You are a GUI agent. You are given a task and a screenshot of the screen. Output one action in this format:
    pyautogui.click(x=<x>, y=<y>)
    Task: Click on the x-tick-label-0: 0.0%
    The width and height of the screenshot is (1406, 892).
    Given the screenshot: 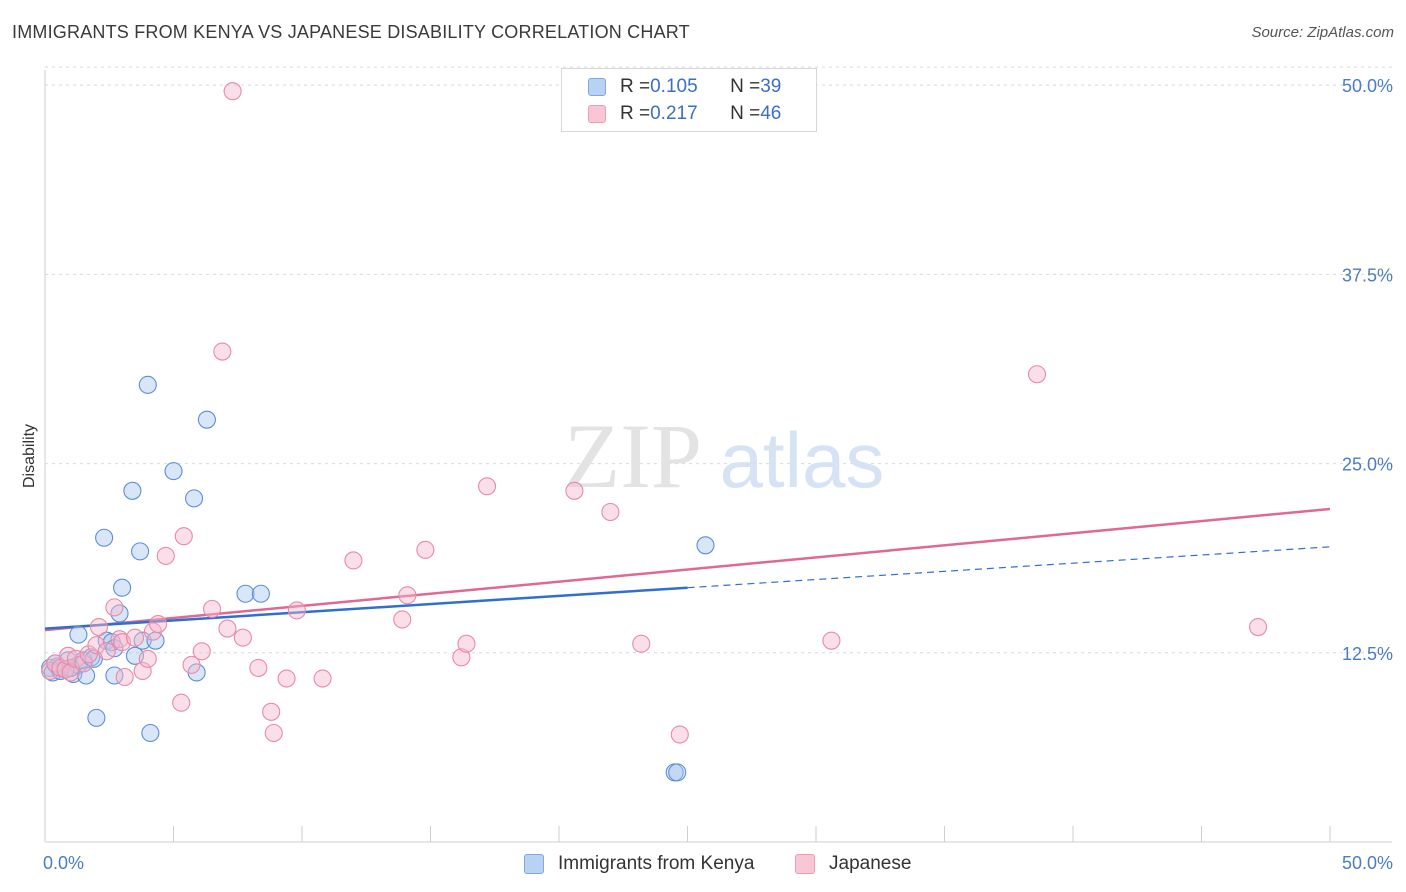 What is the action you would take?
    pyautogui.click(x=63, y=863)
    